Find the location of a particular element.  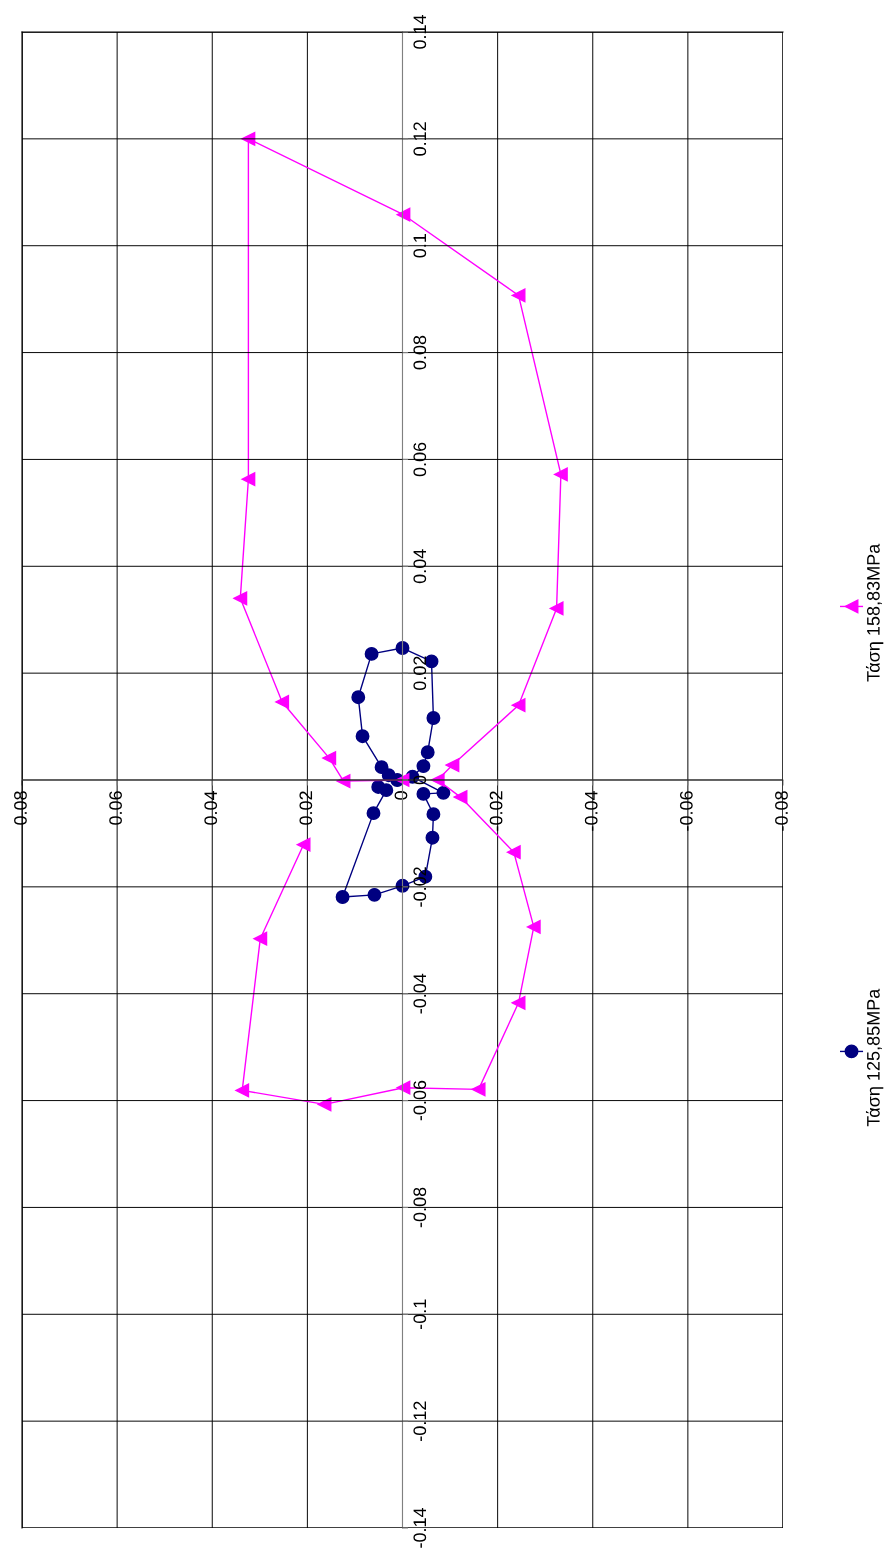

legend-label: Τάση 125,85MPa is located at coordinates (874, 1057).